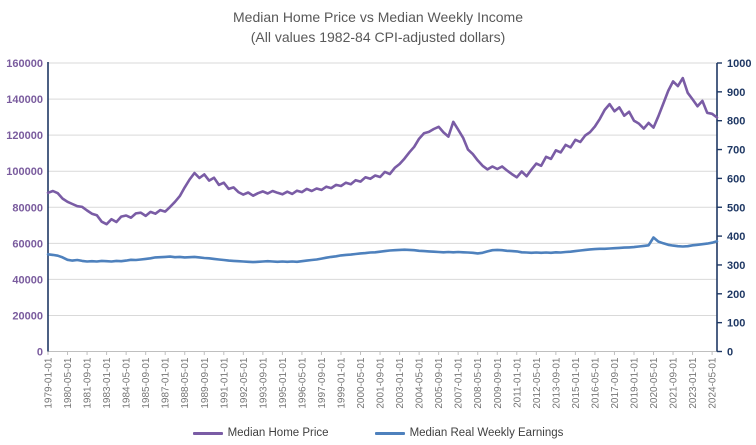  Describe the element at coordinates (382, 250) in the screenshot. I see `series-line-median-real-weekly-earnings` at that location.